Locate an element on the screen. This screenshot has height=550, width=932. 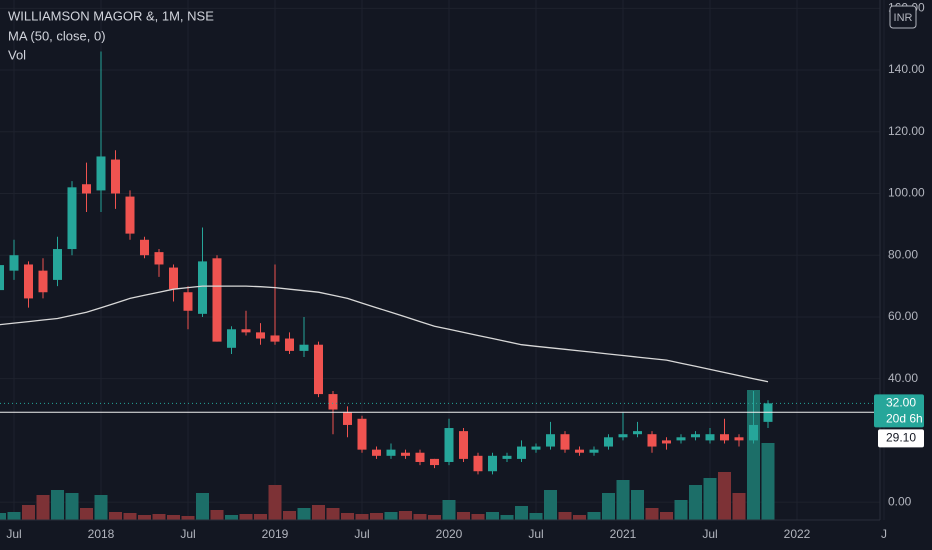
moving-average-line is located at coordinates (384, 334).